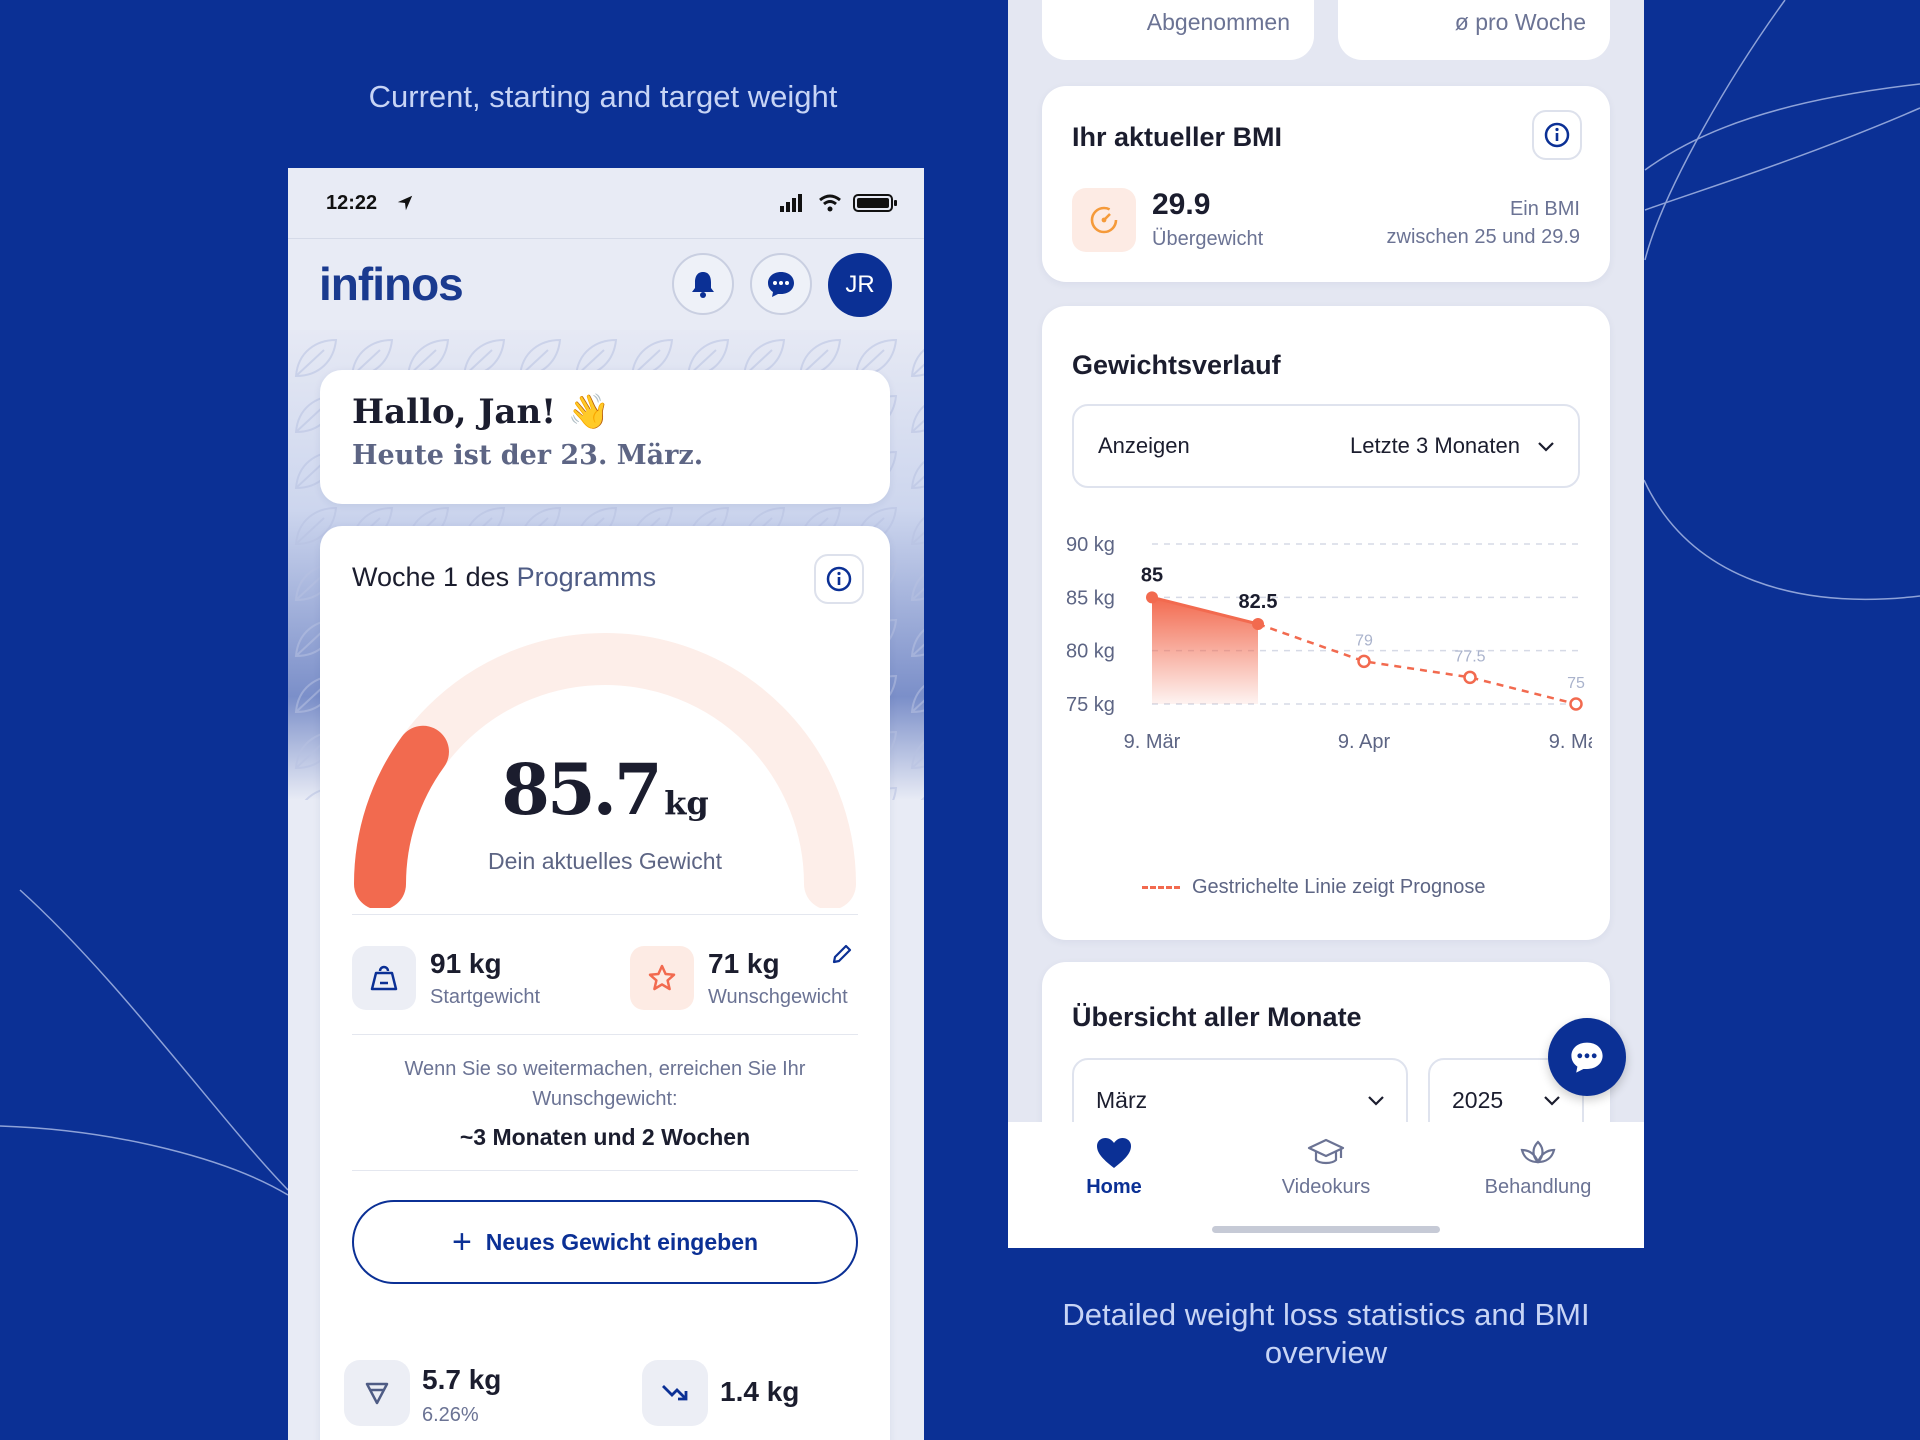 The image size is (1920, 1440). Describe the element at coordinates (744, 963) in the screenshot. I see `target-weight-value: 71 kg` at that location.